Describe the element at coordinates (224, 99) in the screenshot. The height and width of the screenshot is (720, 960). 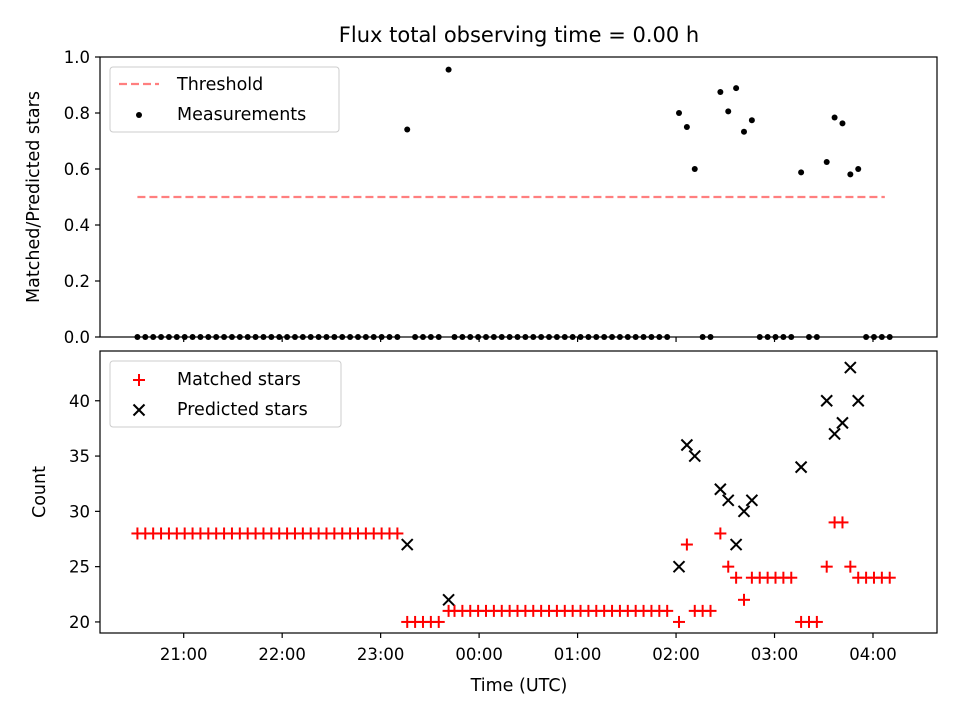
I see `legend-box` at that location.